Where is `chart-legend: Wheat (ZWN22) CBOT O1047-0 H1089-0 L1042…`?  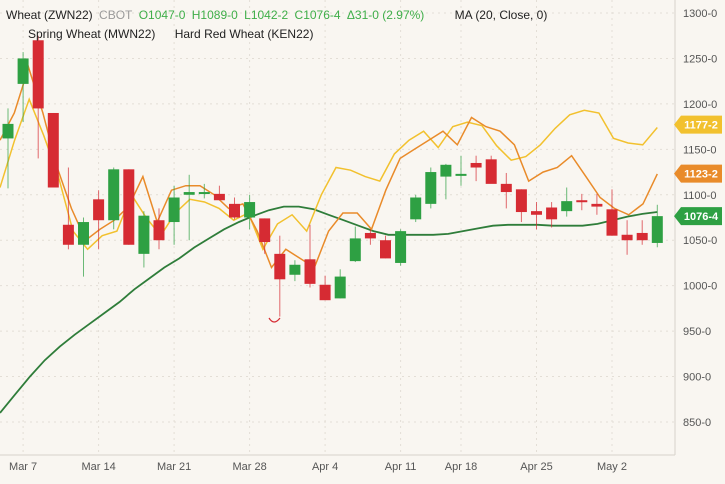
chart-legend: Wheat (ZWN22) CBOT O1047-0 H1089-0 L1042… is located at coordinates (278, 24).